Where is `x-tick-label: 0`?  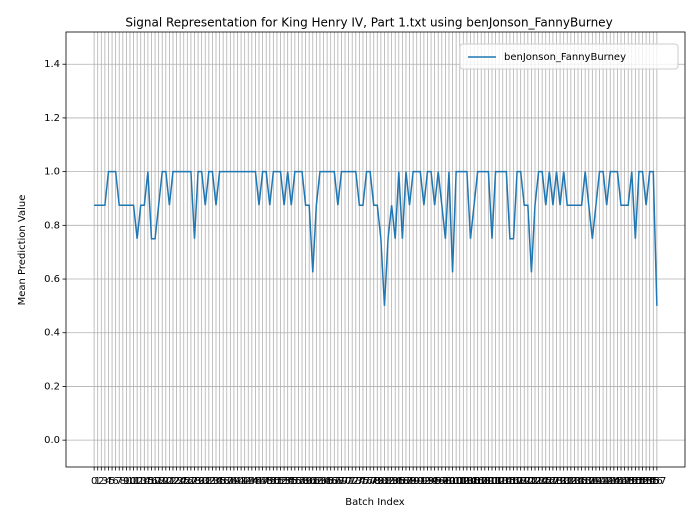
x-tick-label: 0 is located at coordinates (94, 481).